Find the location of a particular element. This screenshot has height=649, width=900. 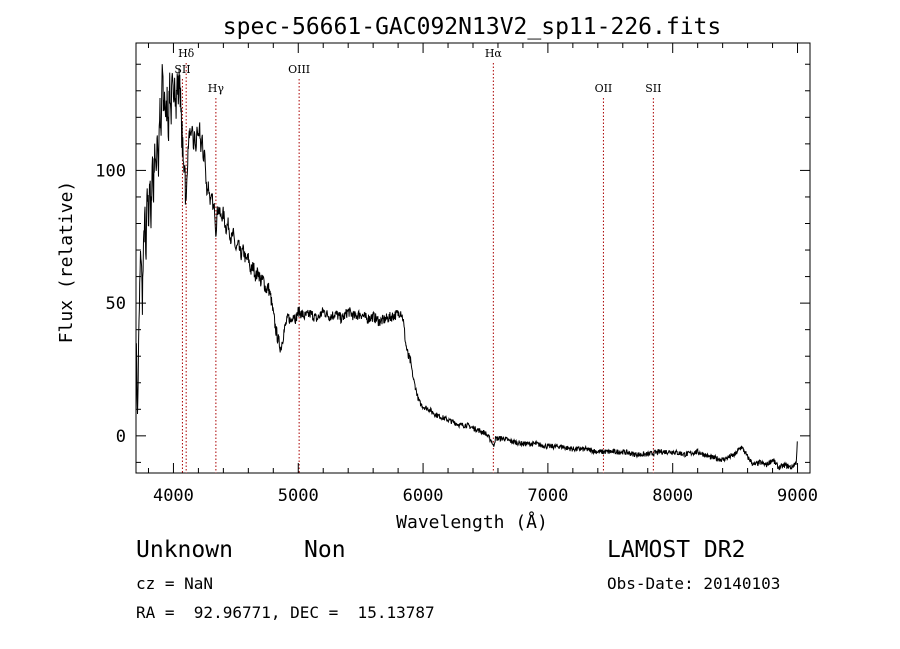

line-marker-label: Hα is located at coordinates (494, 53).